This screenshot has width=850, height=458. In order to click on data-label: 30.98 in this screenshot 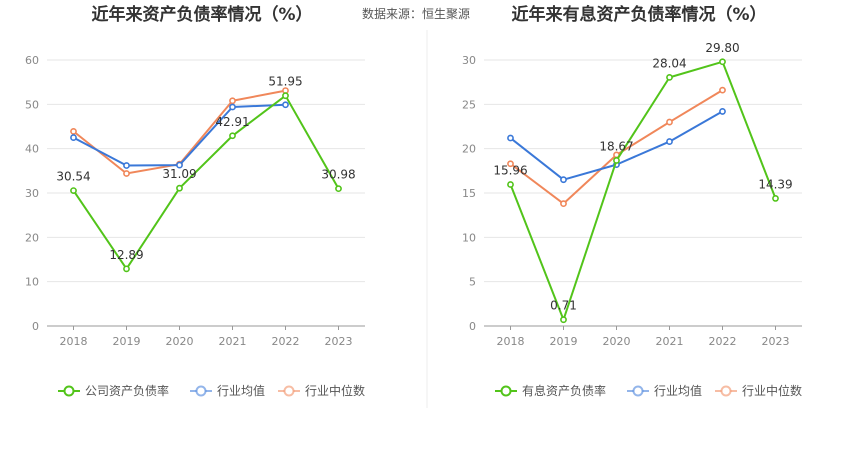, I will do `click(338, 175)`.